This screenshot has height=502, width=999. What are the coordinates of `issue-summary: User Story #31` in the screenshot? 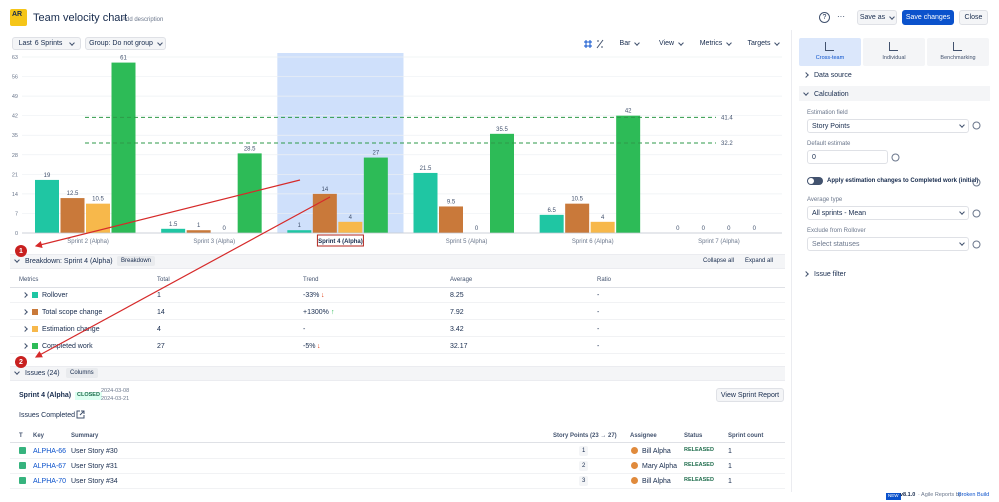 It's located at (94, 466).